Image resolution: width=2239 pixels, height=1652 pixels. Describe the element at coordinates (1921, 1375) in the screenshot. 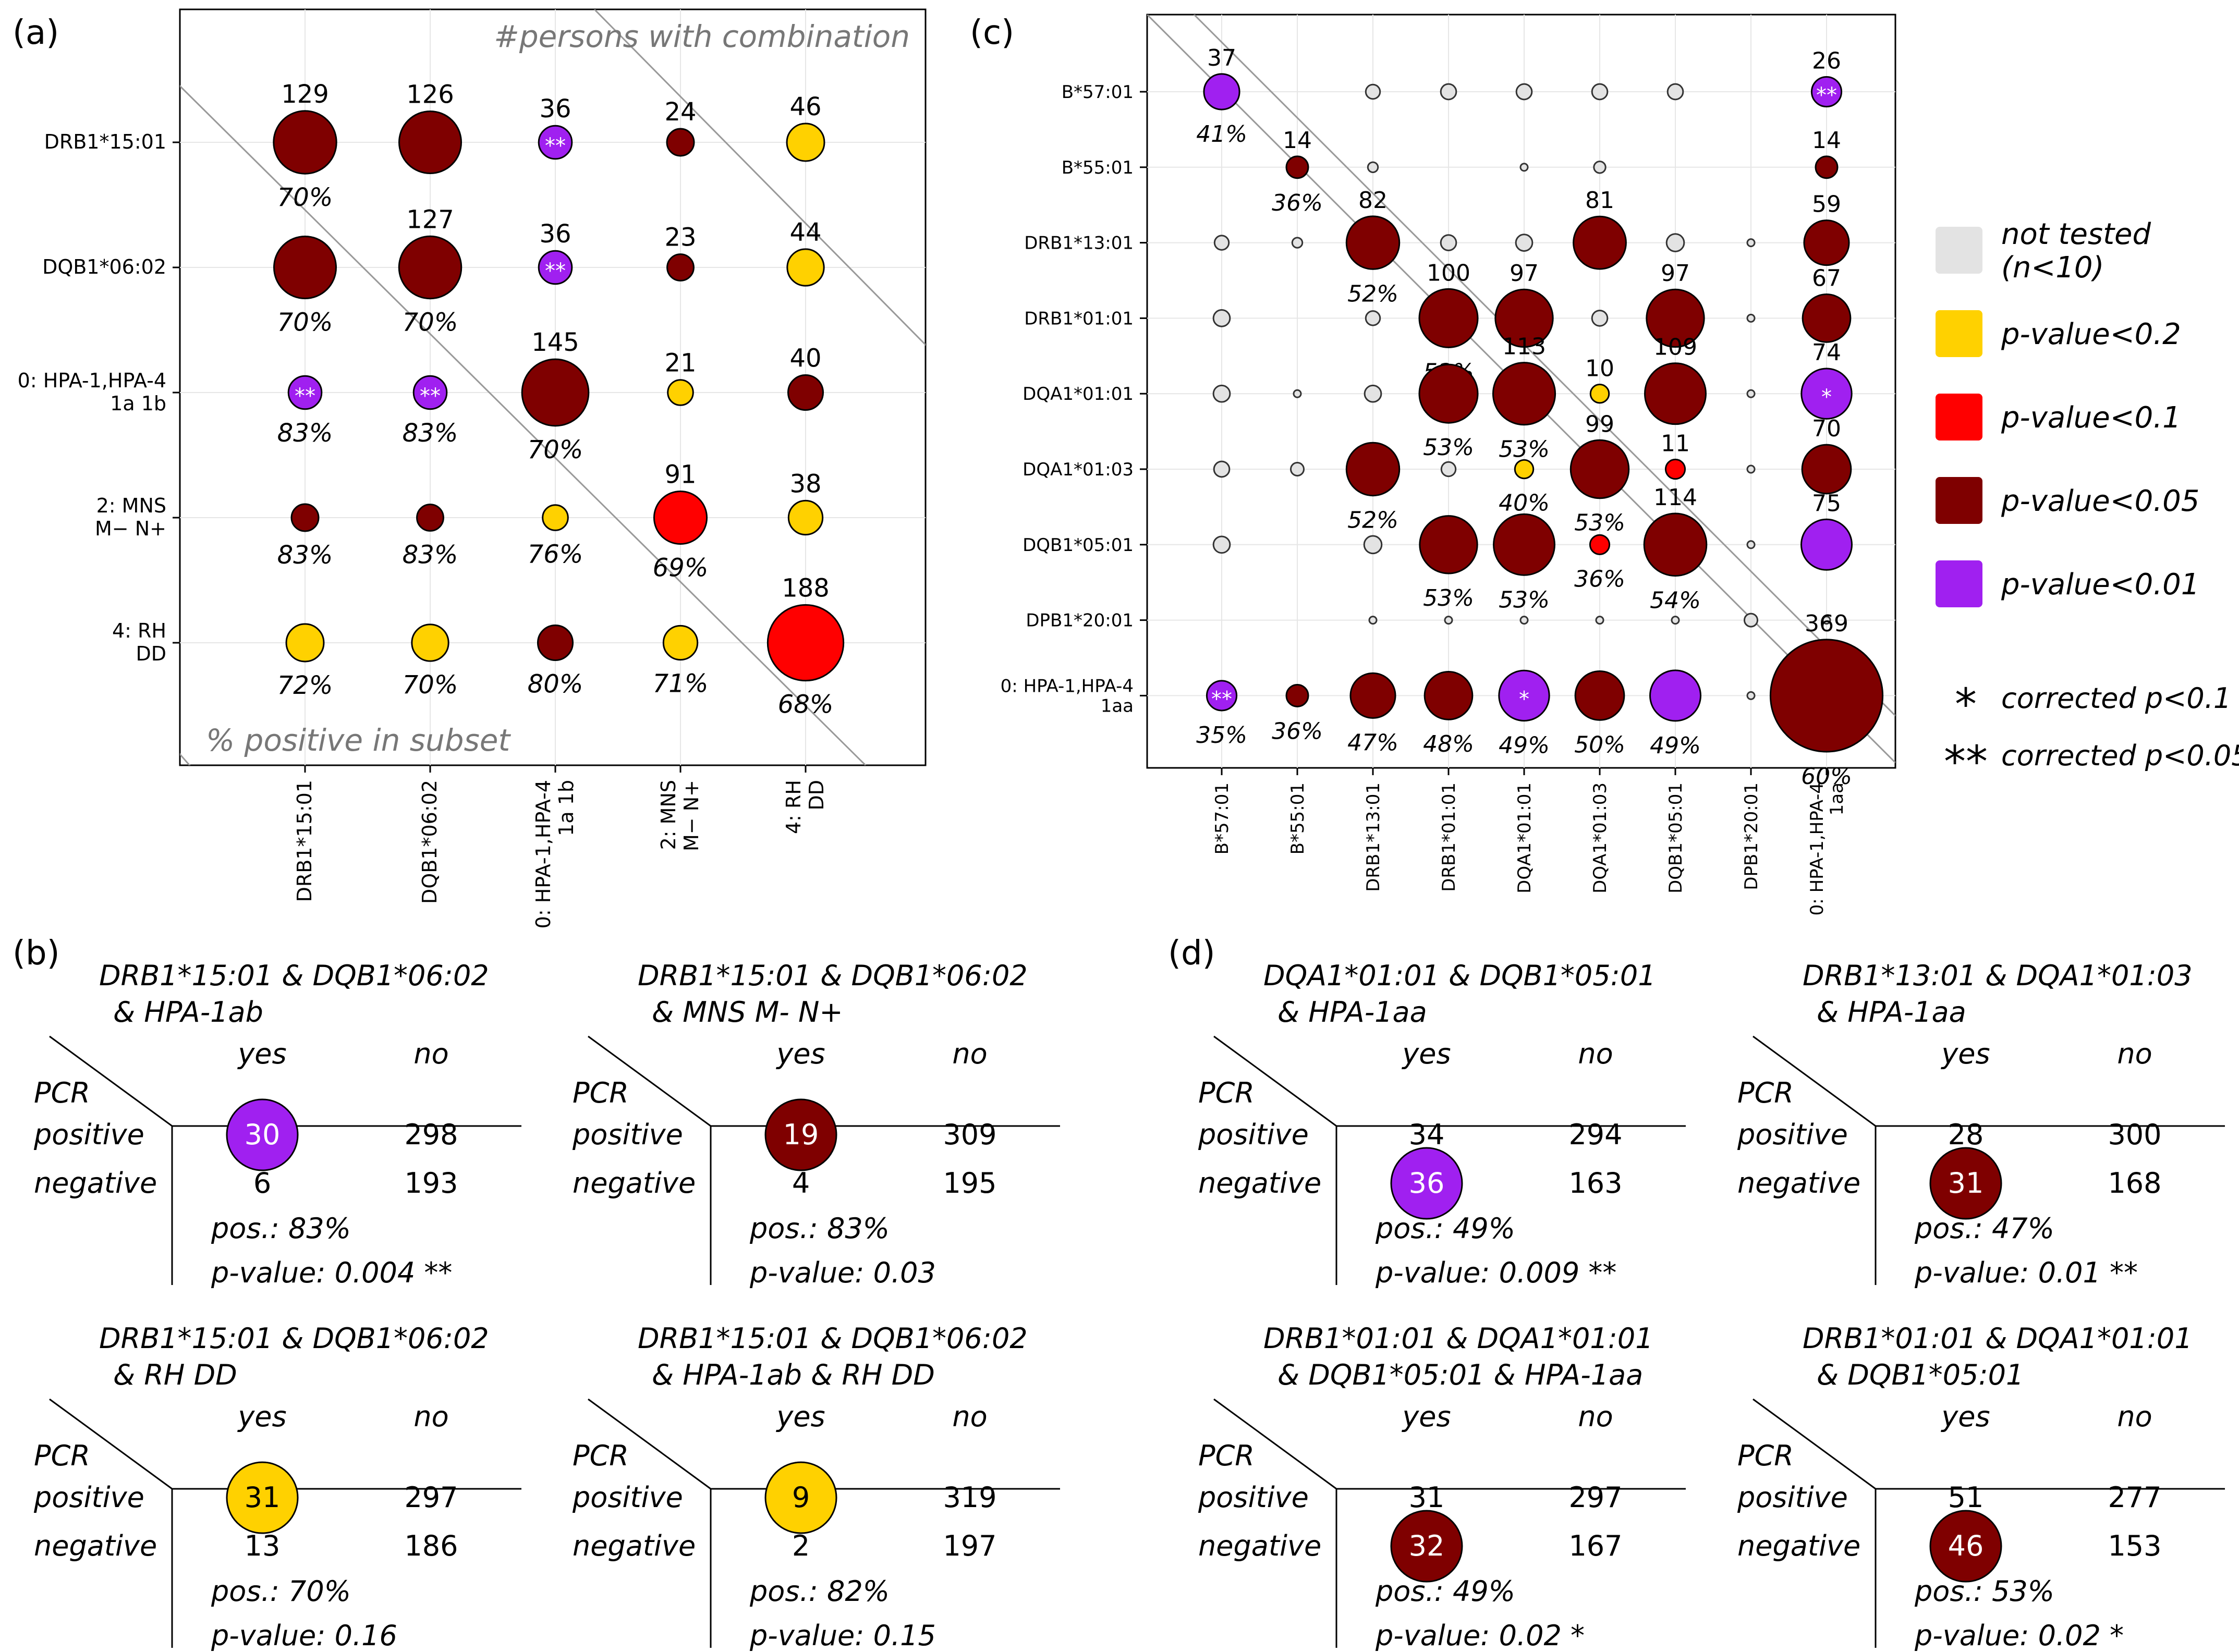

I see `table-title: & DQB1*05:01` at that location.